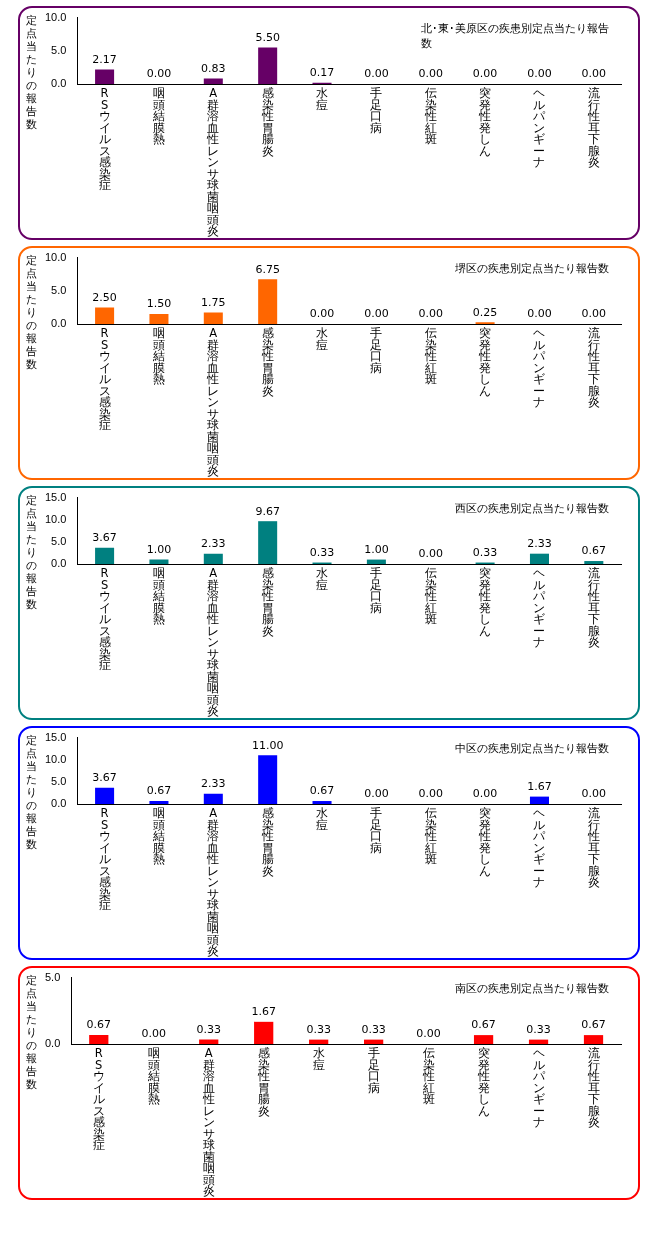  I want to click on text: 堺区の疾患別定点当たり報告数, so click(531, 268).